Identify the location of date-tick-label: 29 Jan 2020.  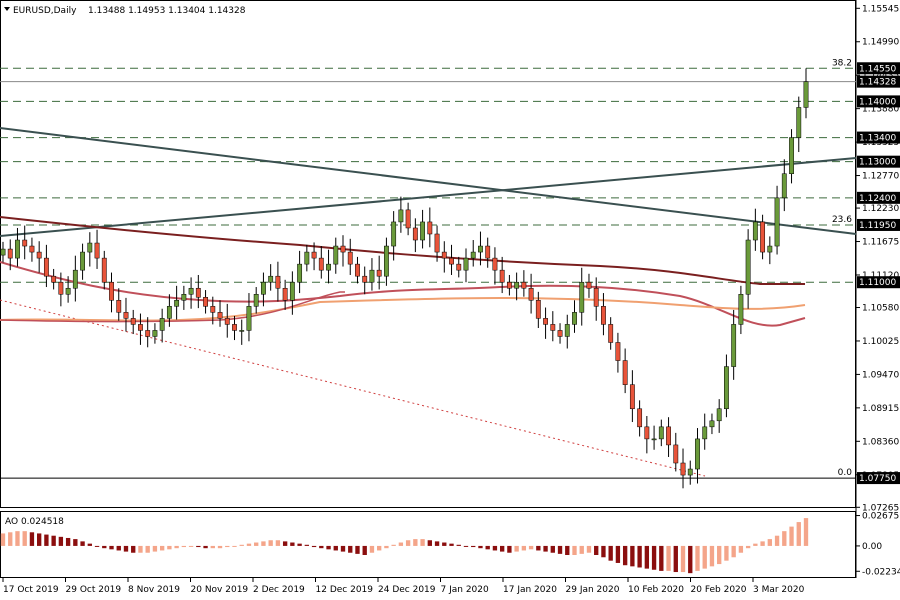
(593, 590).